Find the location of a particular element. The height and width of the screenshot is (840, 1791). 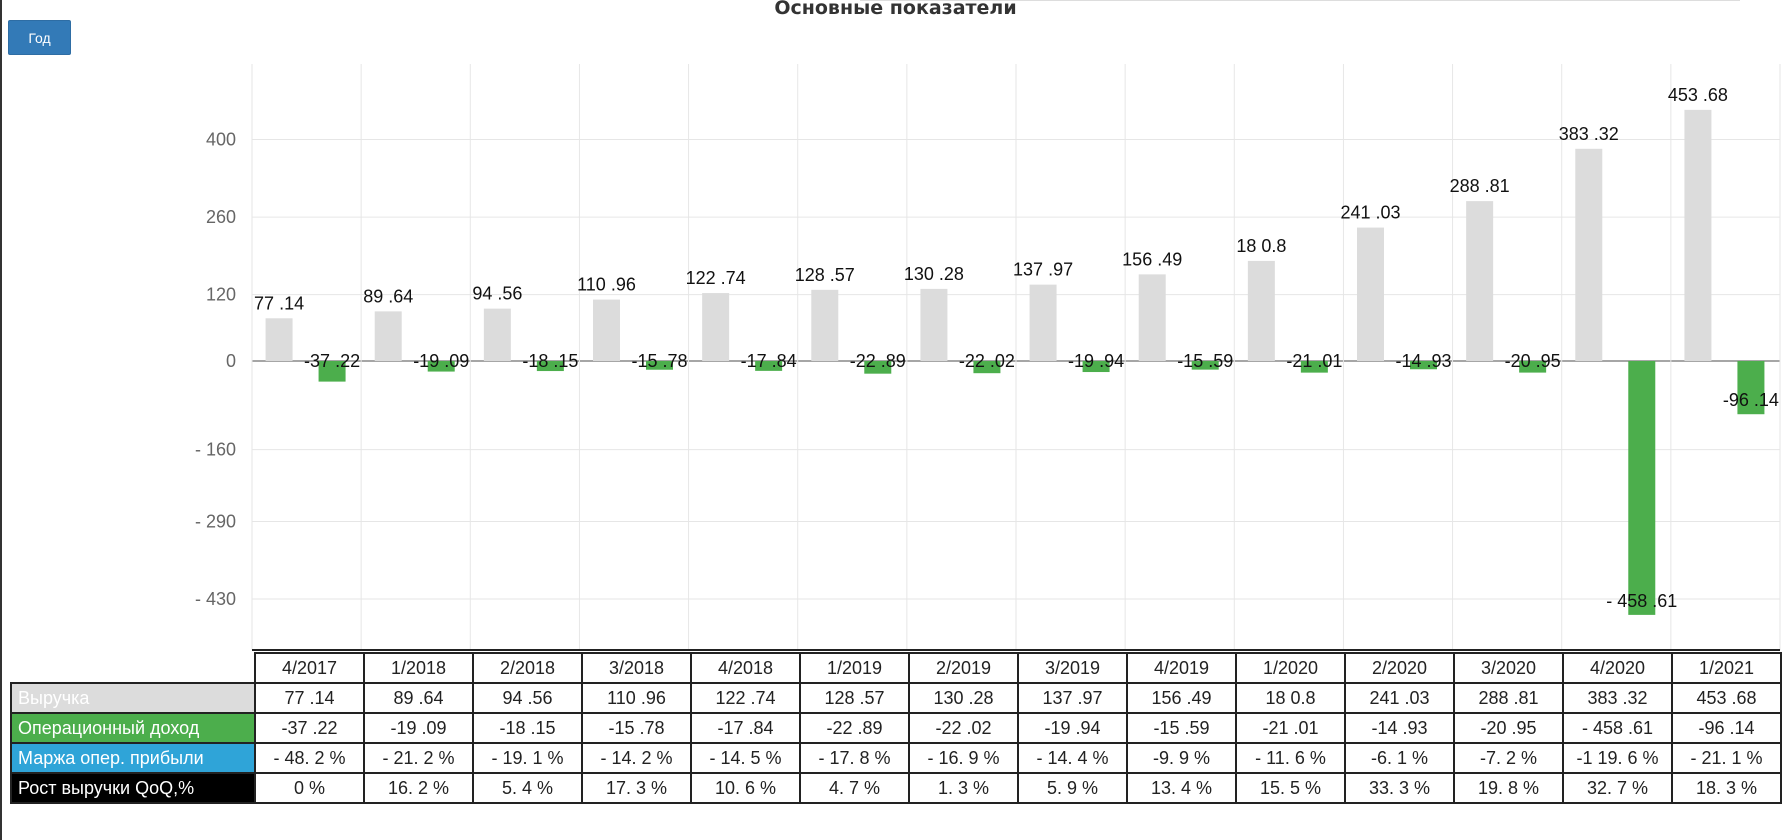

period-header-cell: 1/2018 is located at coordinates (418, 668).